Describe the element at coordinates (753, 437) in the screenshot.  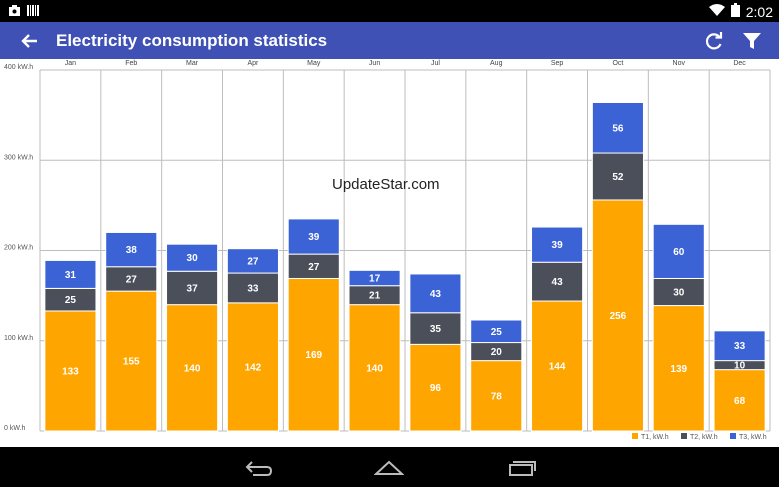
I see `legend-label: T3, kW.h` at that location.